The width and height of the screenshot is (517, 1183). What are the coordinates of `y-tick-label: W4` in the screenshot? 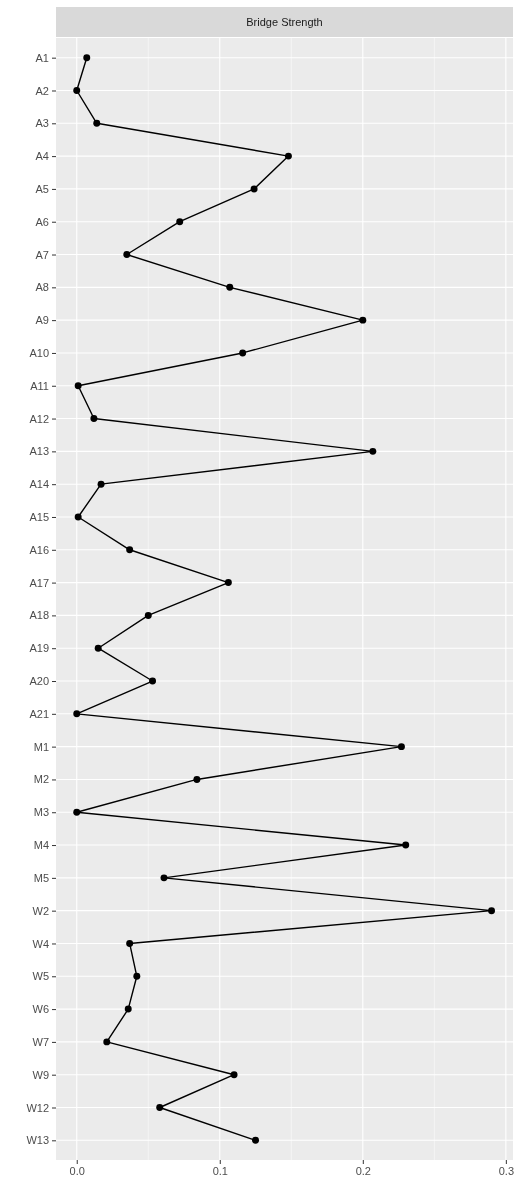 It's located at (40, 943).